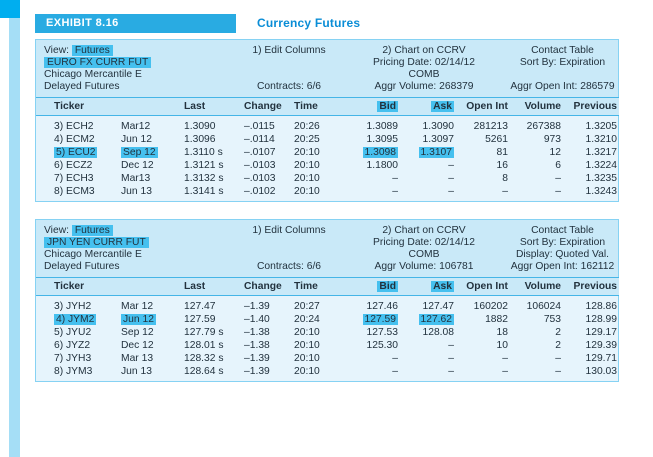 This screenshot has width=653, height=457. I want to click on cell-previous: 1.3217, so click(590, 152).